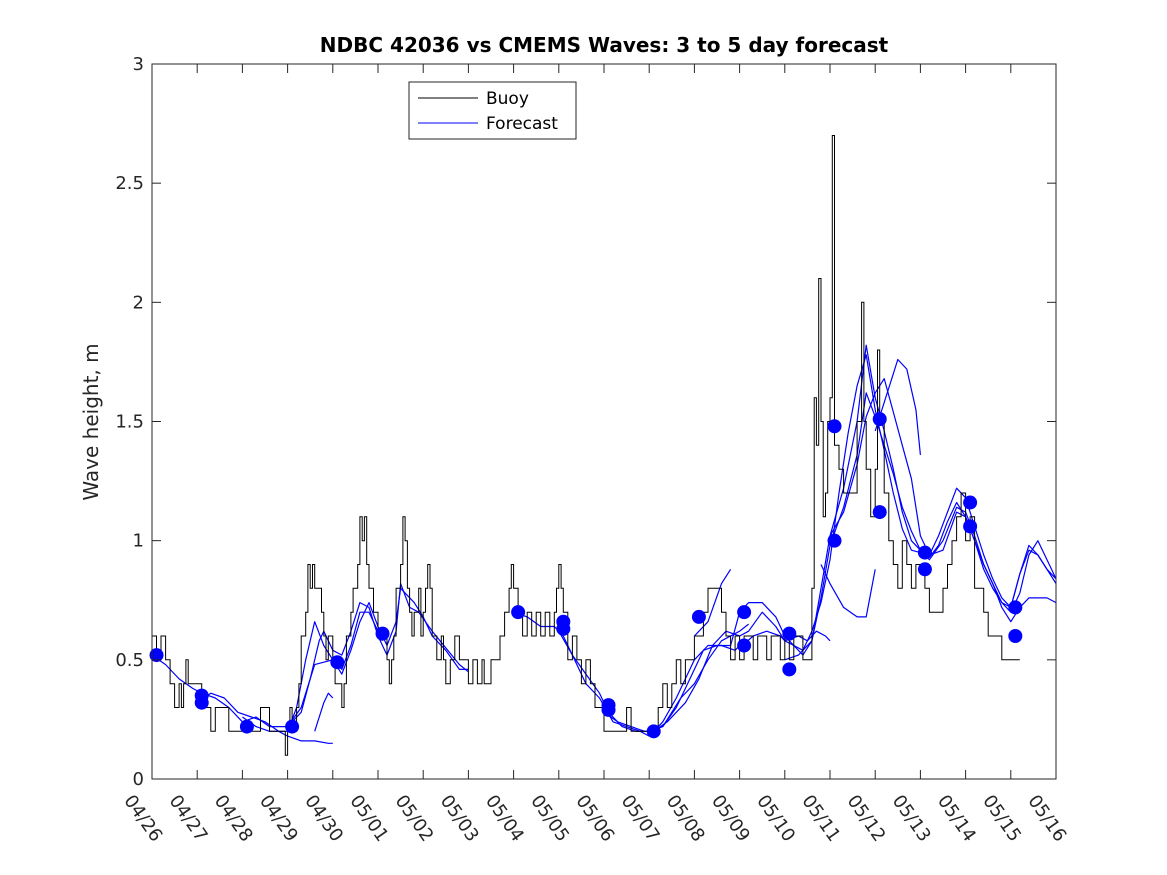 The image size is (1167, 875). What do you see at coordinates (91, 421) in the screenshot?
I see `y-axis-label: Wave height, m` at bounding box center [91, 421].